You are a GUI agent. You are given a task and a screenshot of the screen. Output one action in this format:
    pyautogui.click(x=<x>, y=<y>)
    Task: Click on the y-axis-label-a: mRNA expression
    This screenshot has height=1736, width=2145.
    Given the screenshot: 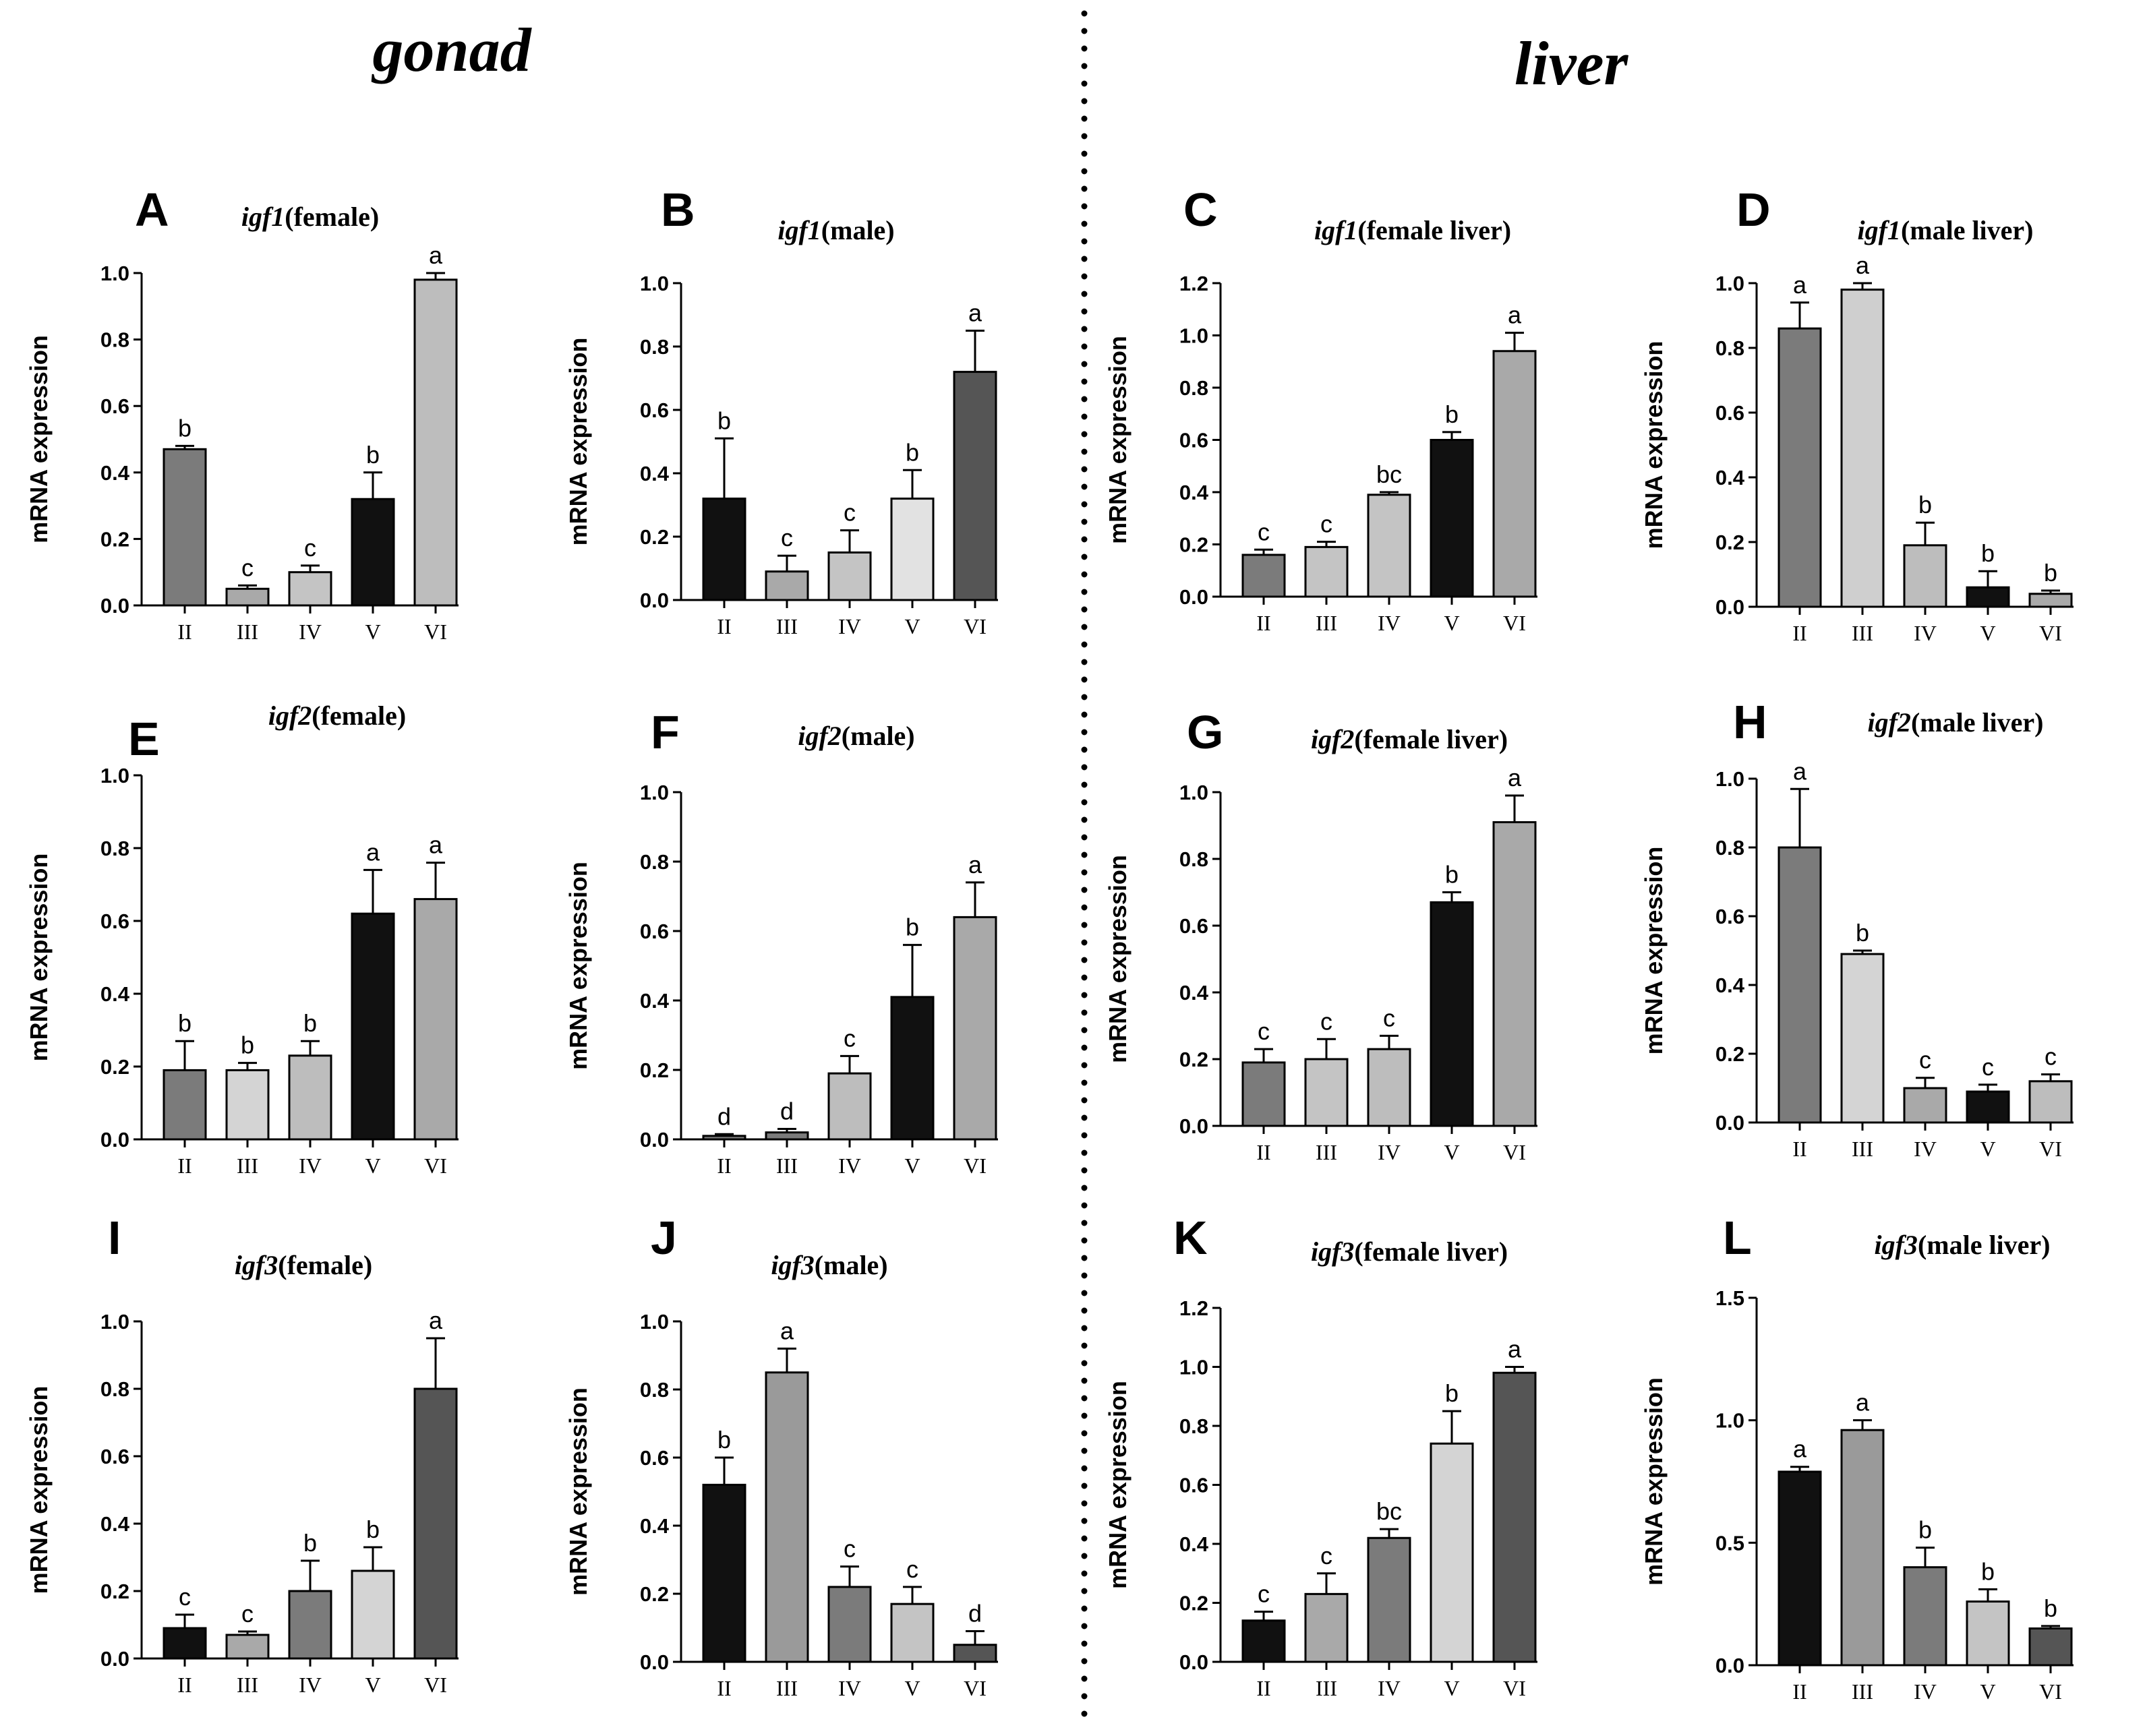 What is the action you would take?
    pyautogui.click(x=39, y=439)
    